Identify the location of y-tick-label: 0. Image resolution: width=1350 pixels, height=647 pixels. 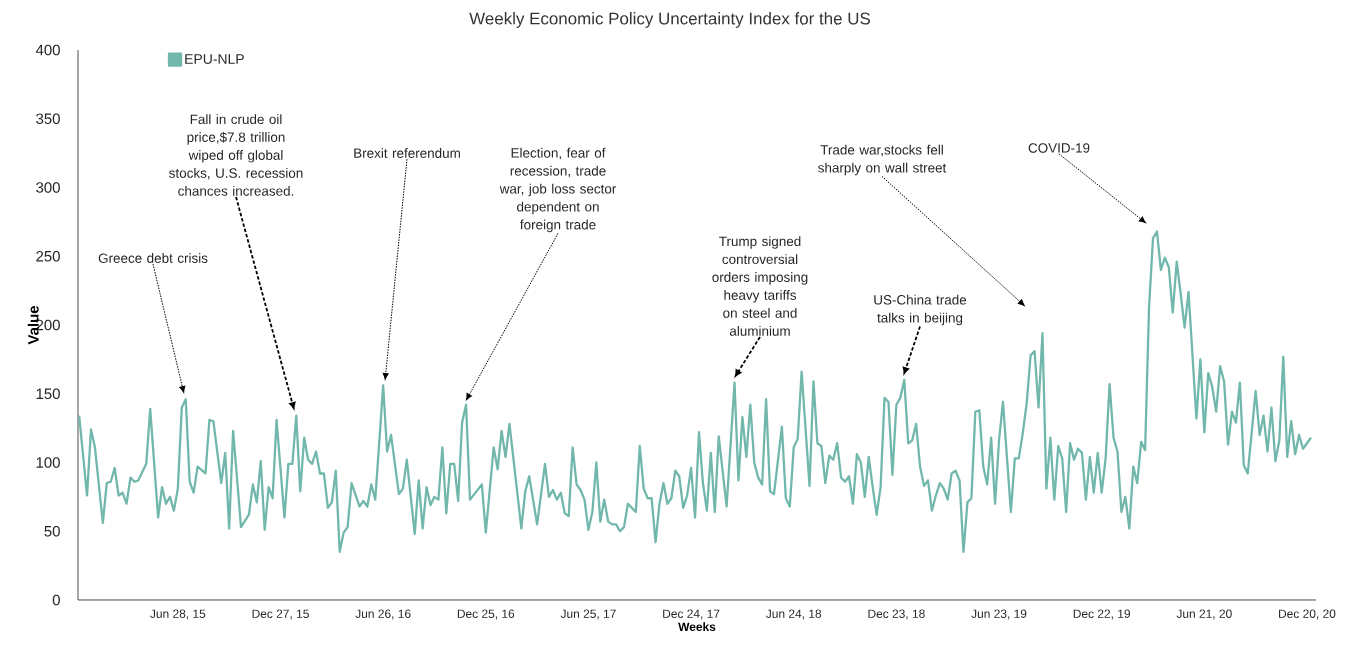
(56, 600).